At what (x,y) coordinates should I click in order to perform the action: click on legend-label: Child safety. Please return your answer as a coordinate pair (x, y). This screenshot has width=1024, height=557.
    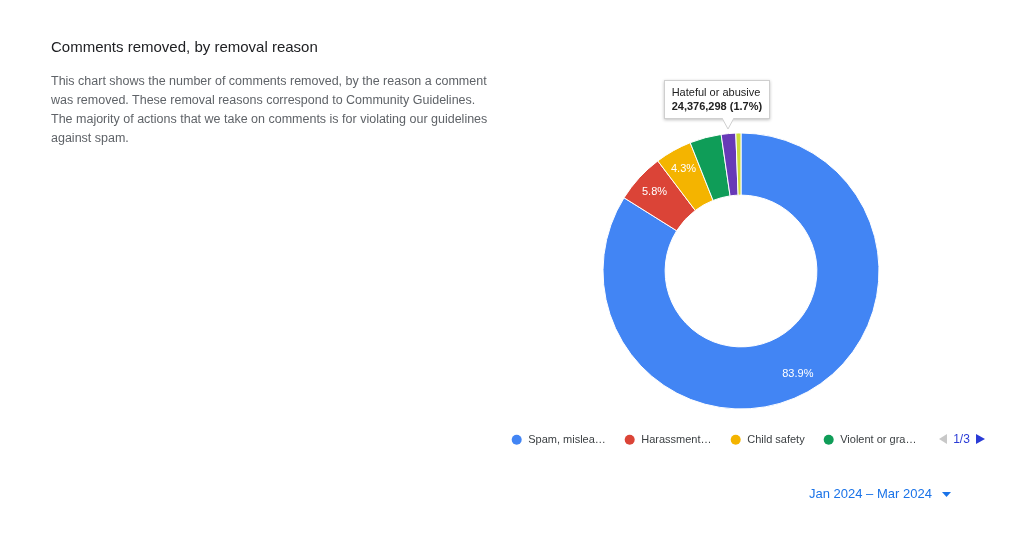
    Looking at the image, I should click on (776, 438).